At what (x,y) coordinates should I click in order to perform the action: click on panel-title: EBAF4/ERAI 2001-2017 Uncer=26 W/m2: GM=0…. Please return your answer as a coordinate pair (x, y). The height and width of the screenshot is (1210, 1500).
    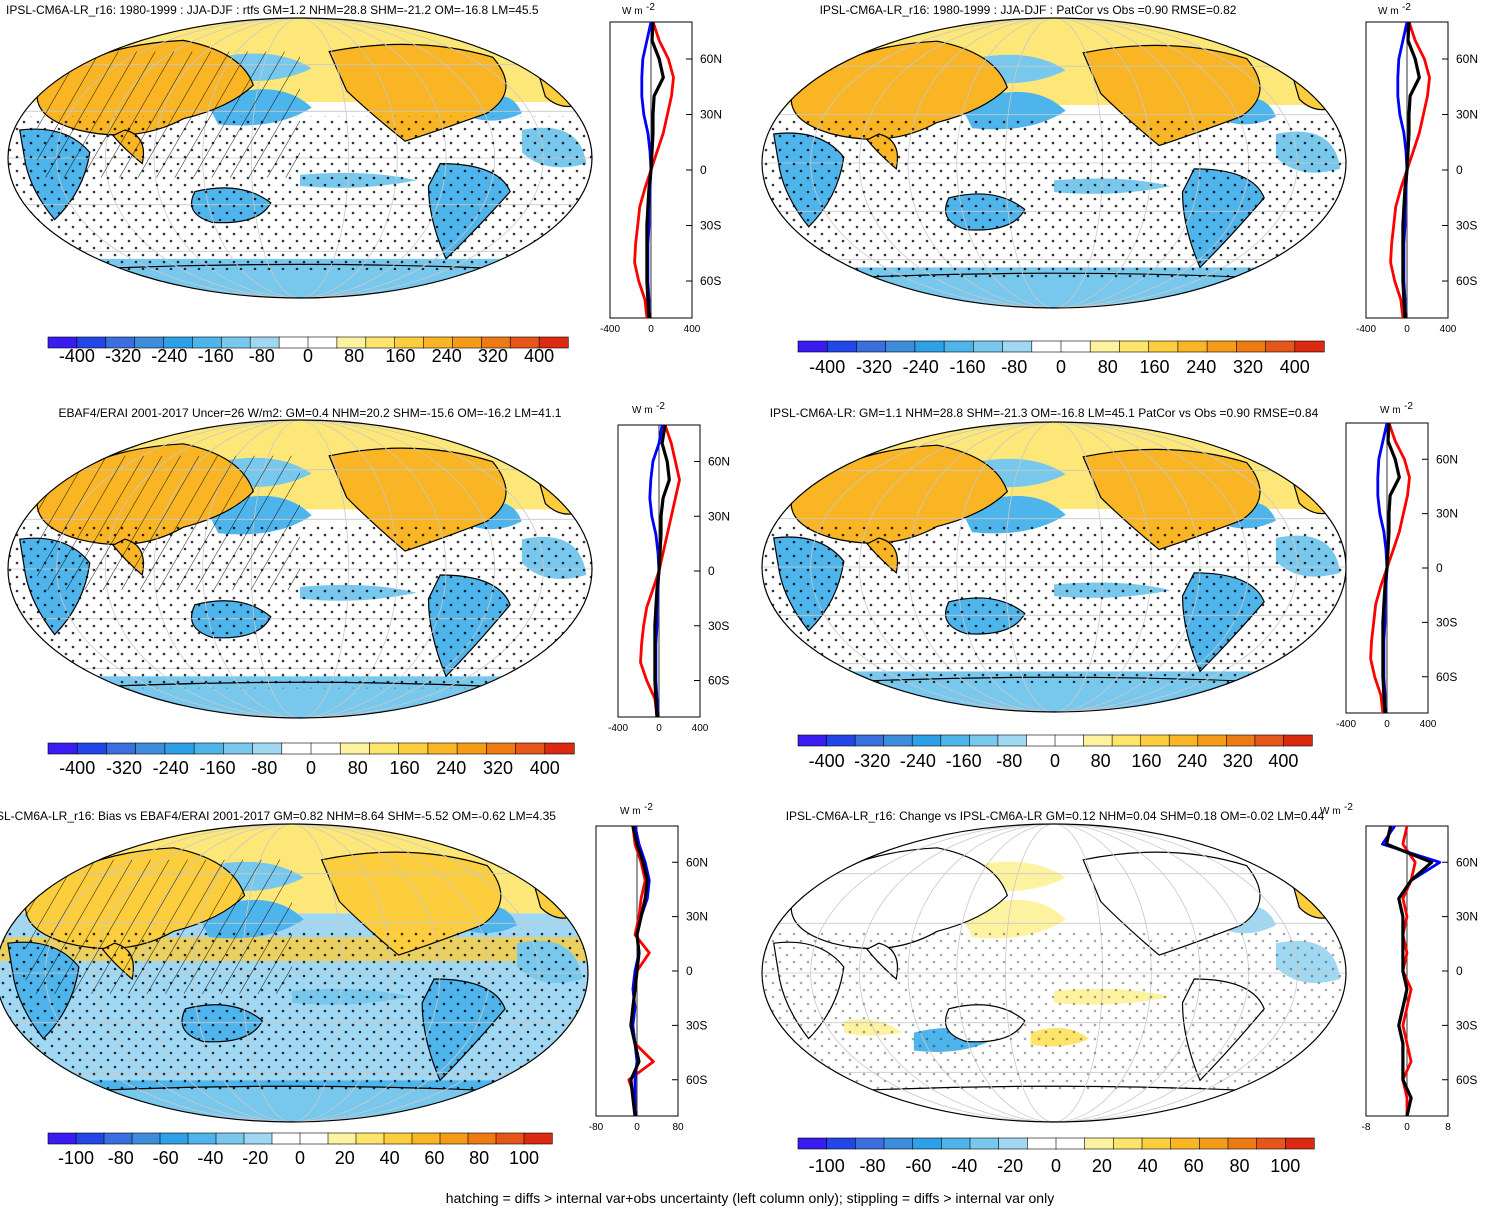
    Looking at the image, I should click on (310, 413).